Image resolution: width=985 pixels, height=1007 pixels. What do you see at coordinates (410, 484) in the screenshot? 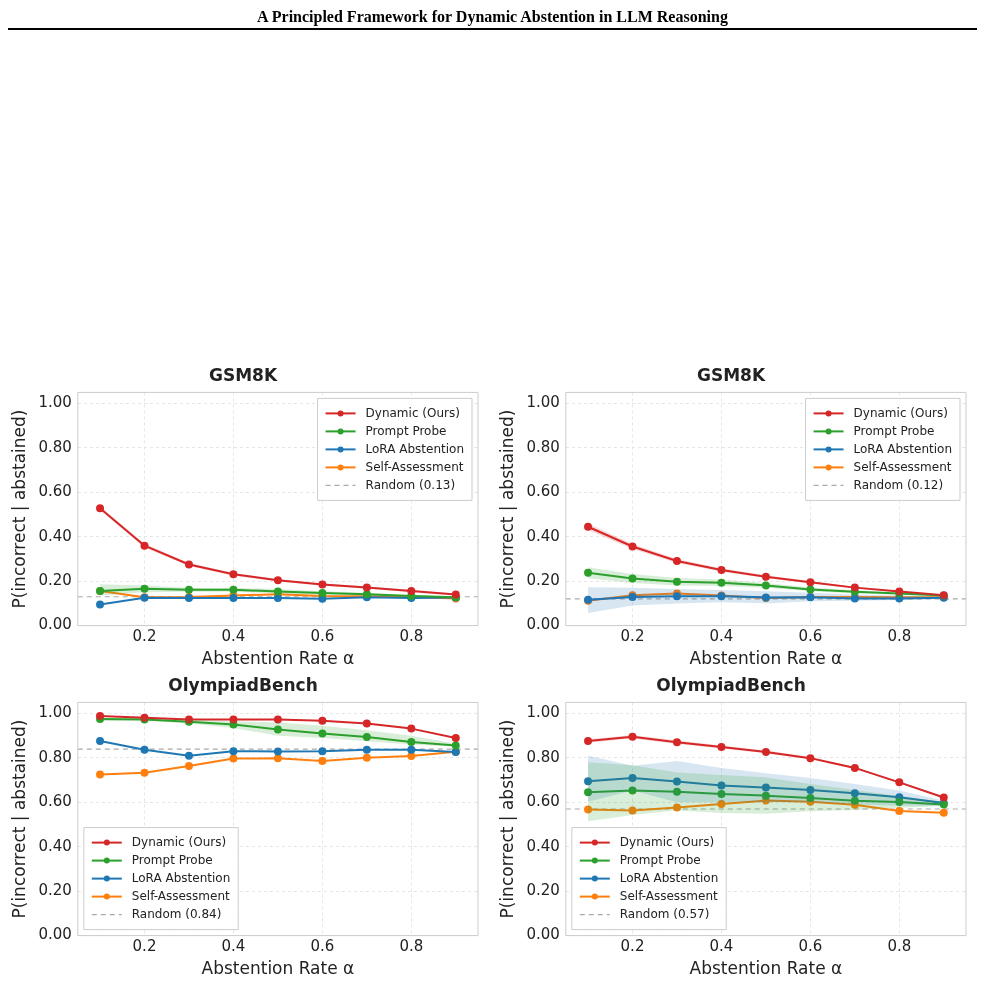
I see `legend-label: Random (0.13)` at bounding box center [410, 484].